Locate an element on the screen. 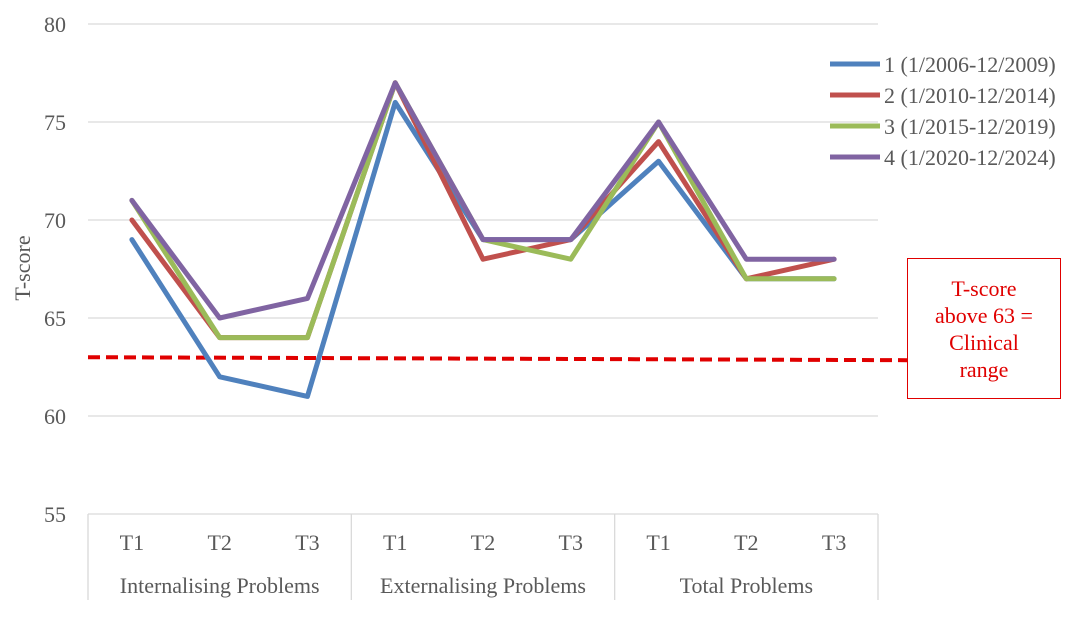 The height and width of the screenshot is (619, 1092). legend-label: 2 (1/2010-12/2014) is located at coordinates (970, 95).